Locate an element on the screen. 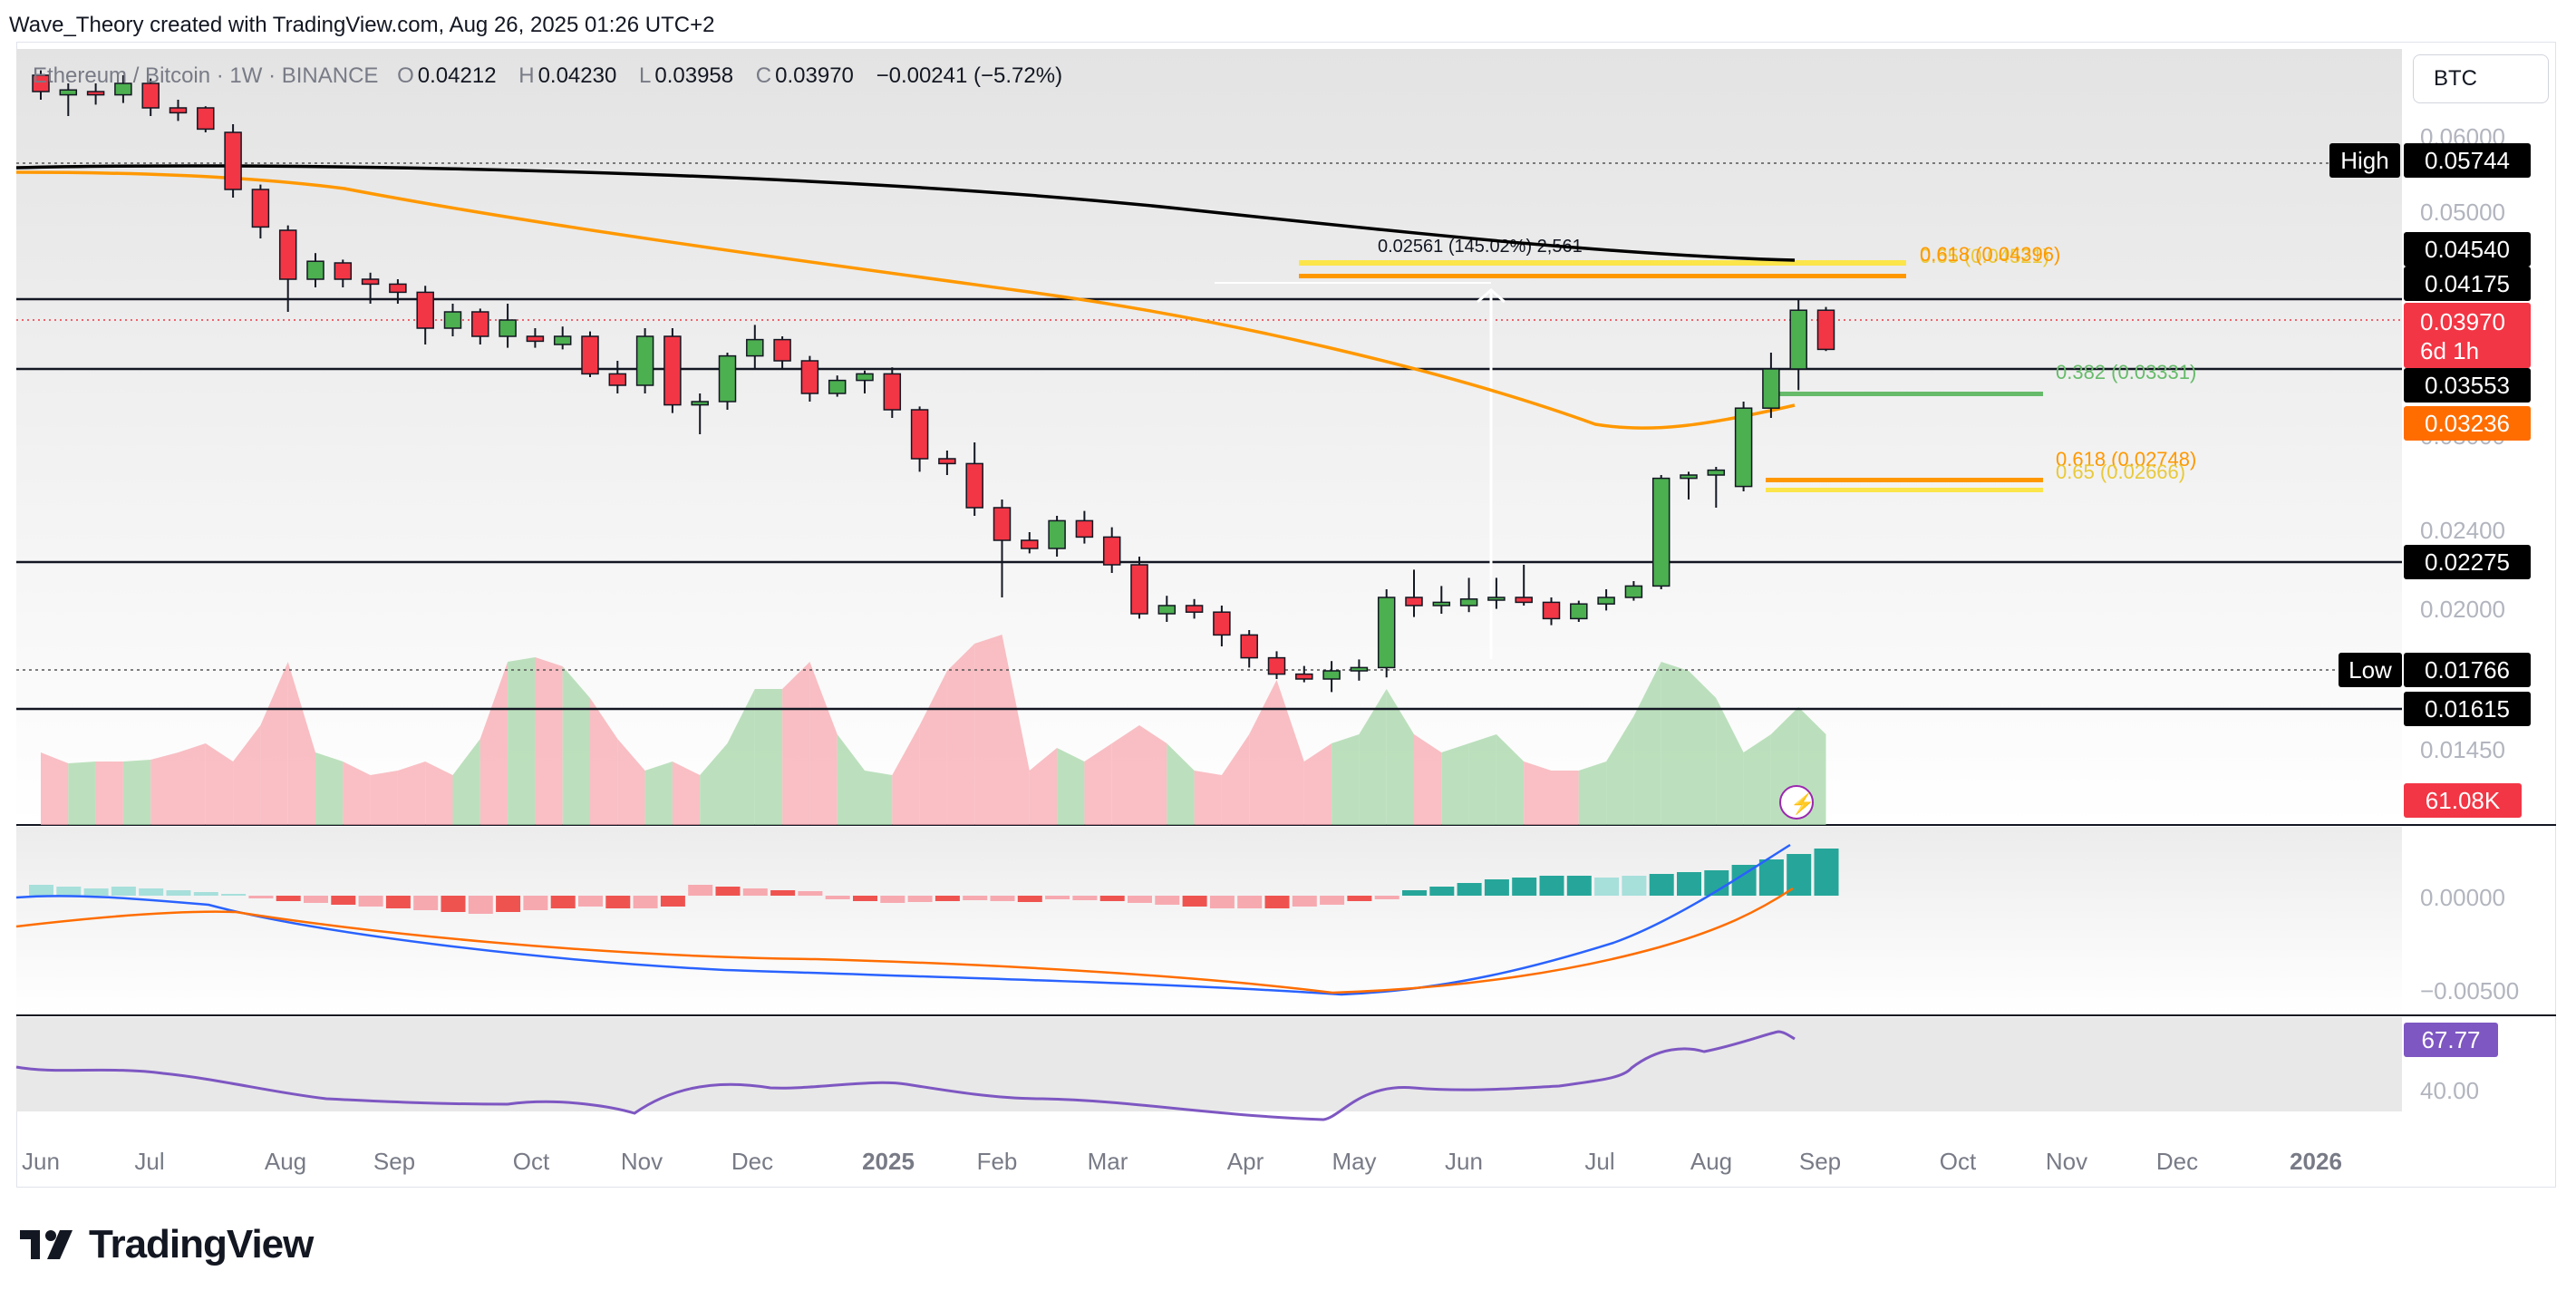 This screenshot has width=2576, height=1300. sma-value-tag: 0.04540 is located at coordinates (2467, 249).